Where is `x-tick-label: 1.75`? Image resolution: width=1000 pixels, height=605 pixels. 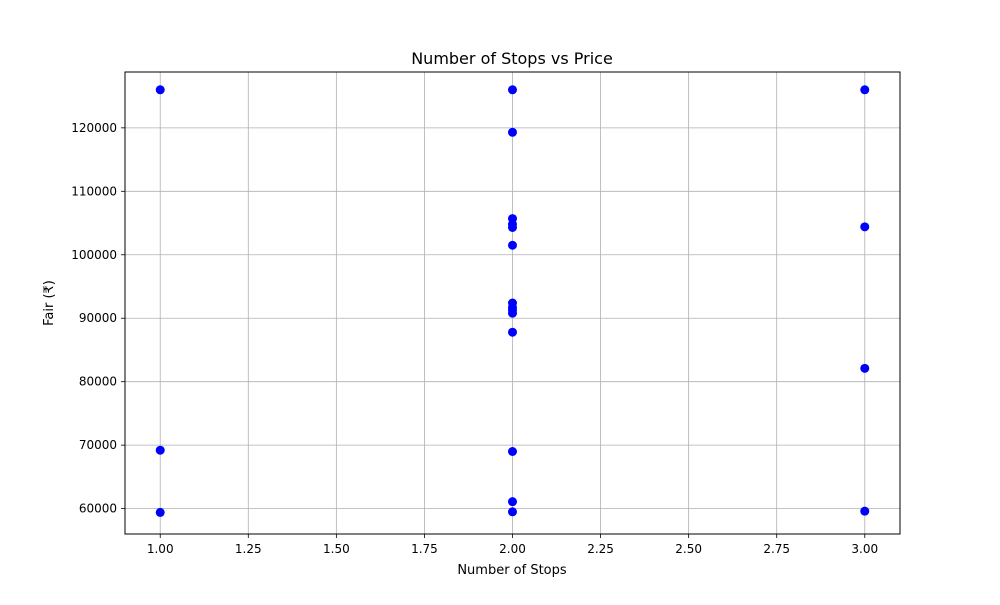 x-tick-label: 1.75 is located at coordinates (424, 549).